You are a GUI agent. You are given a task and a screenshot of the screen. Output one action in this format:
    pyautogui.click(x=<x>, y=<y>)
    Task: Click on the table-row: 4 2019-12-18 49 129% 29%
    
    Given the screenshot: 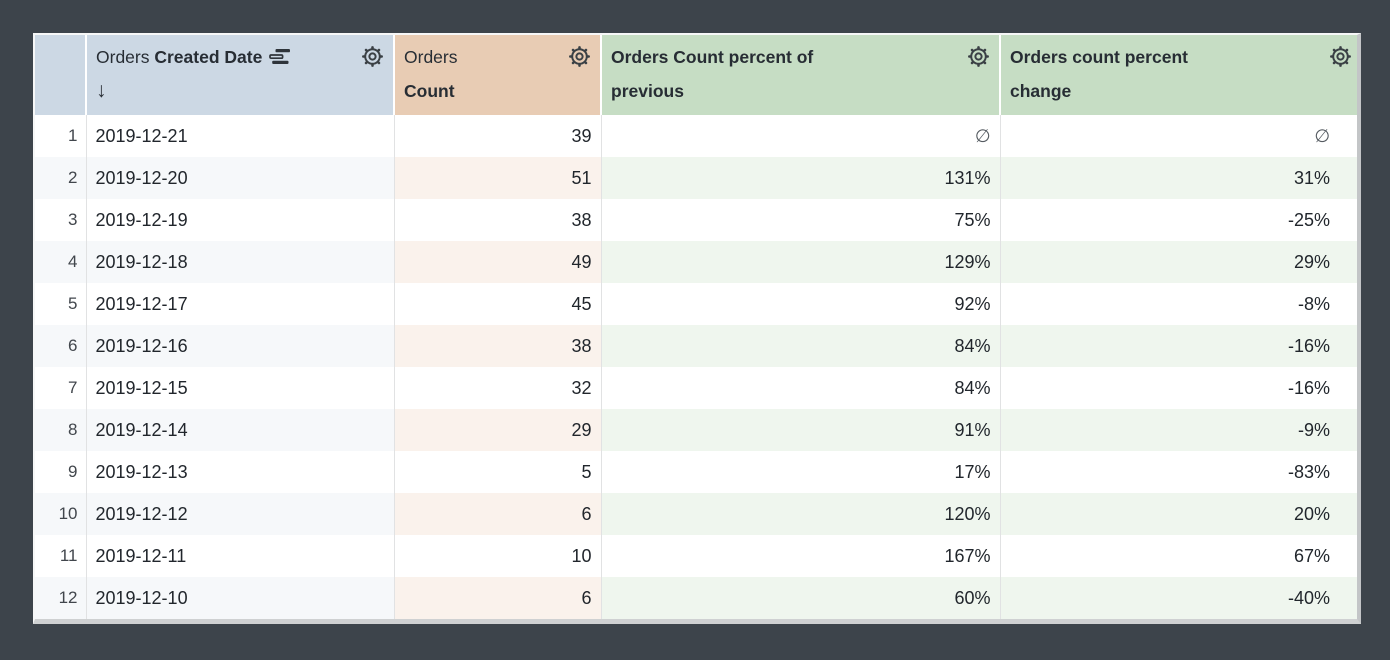 What is the action you would take?
    pyautogui.click(x=696, y=262)
    